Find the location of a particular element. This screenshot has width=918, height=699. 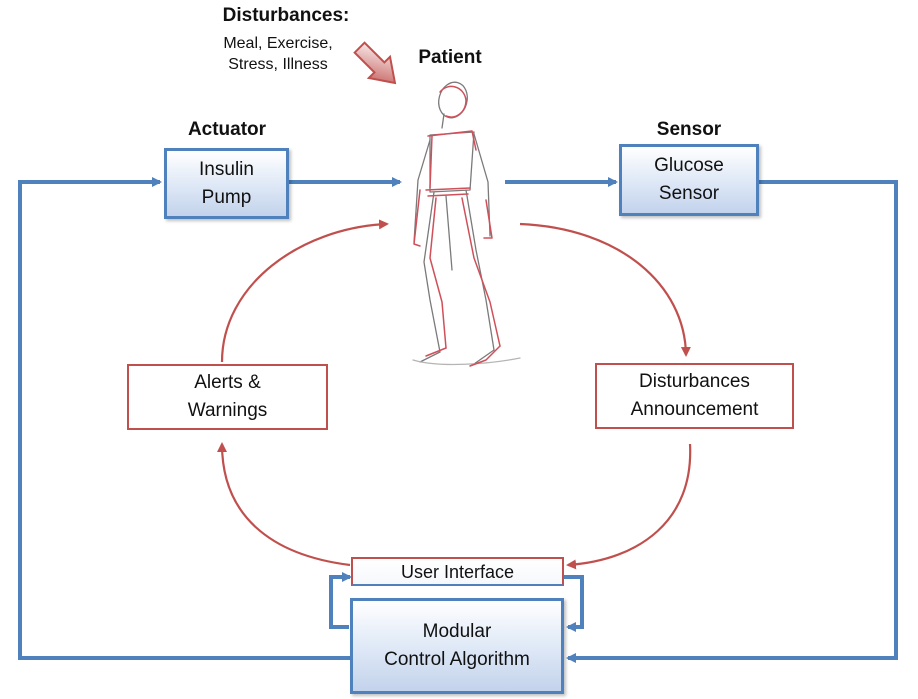

announcement-line-1: Disturbances is located at coordinates (694, 382).